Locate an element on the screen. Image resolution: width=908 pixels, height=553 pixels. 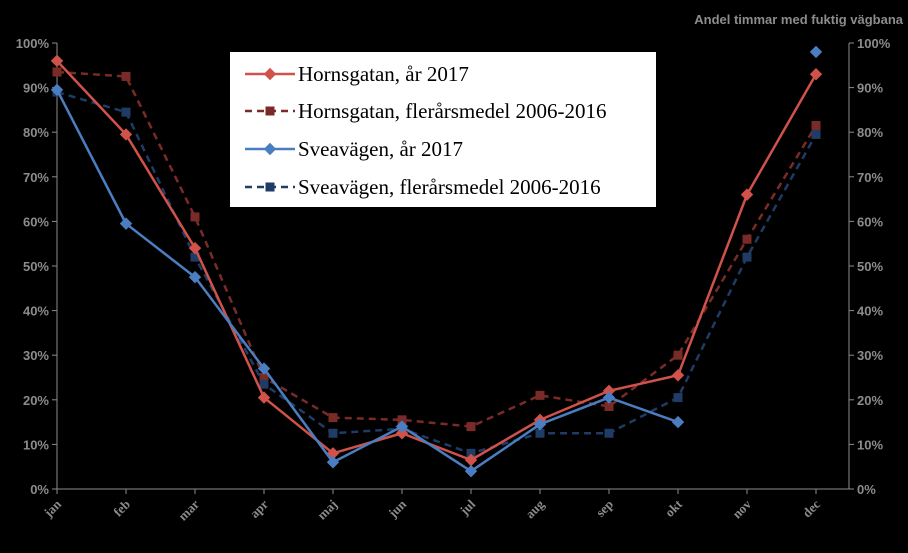
y-tick-label-left: 80% is located at coordinates (36, 132).